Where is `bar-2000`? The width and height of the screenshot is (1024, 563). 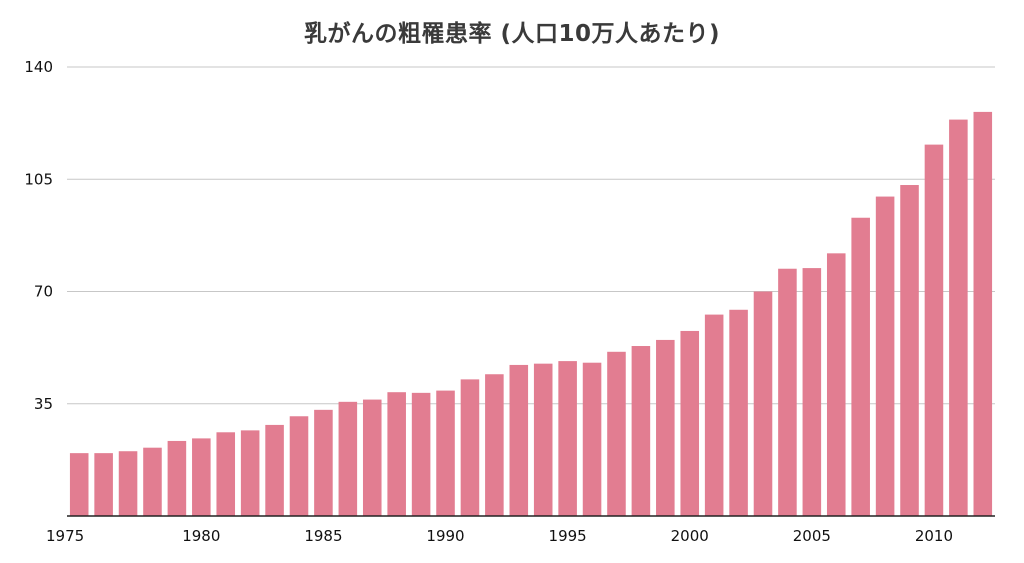 bar-2000 is located at coordinates (690, 423).